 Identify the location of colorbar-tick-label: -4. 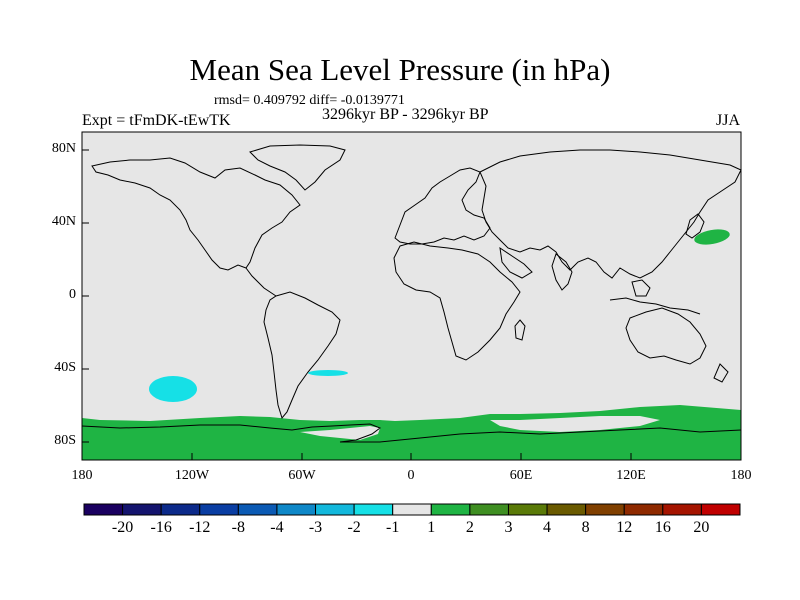
(277, 527).